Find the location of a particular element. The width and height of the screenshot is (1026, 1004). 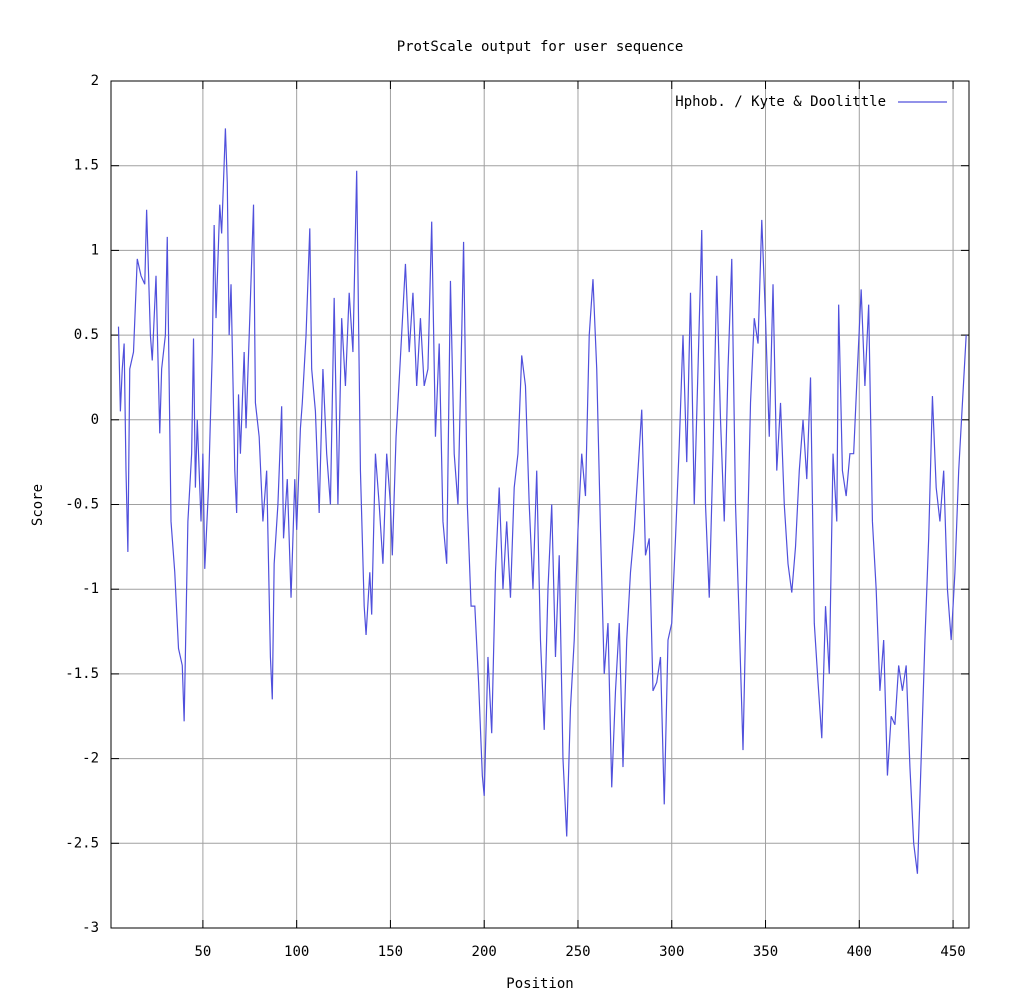

x-tick-label: 50 is located at coordinates (202, 952).